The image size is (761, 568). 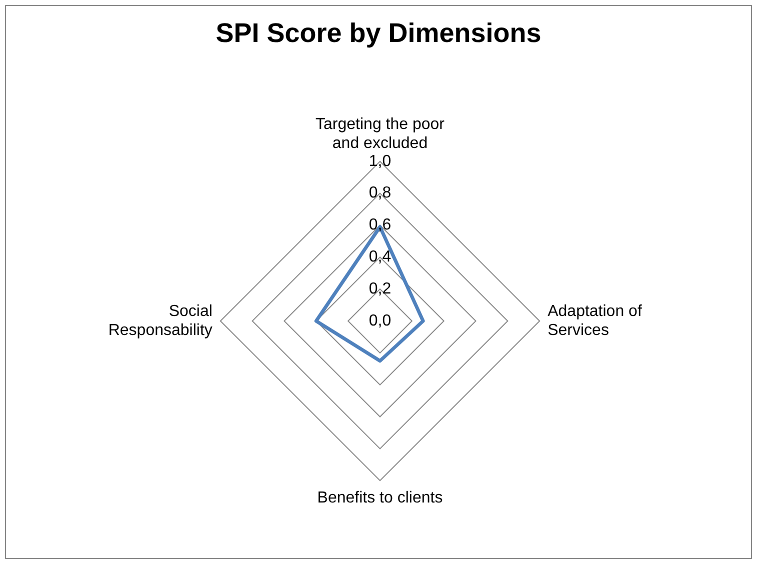 What do you see at coordinates (160, 321) in the screenshot?
I see `spoke-label: Social Responsability` at bounding box center [160, 321].